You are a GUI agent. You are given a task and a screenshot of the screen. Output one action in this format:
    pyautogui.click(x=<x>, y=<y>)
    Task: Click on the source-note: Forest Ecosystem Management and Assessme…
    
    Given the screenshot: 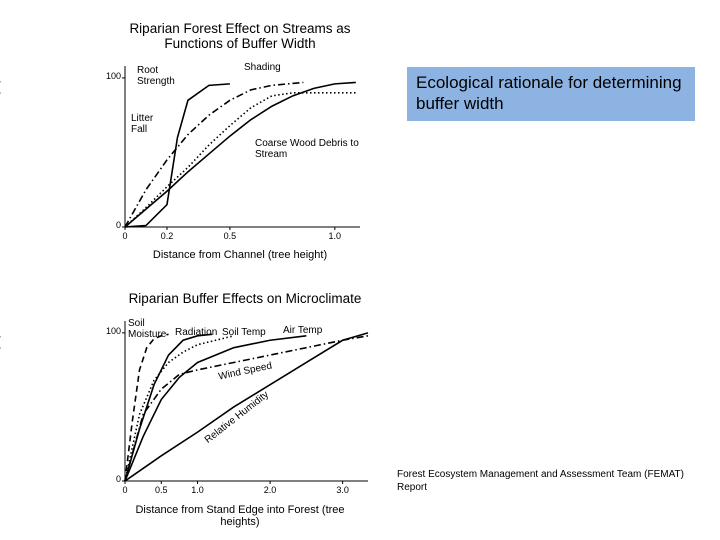 What is the action you would take?
    pyautogui.click(x=540, y=481)
    